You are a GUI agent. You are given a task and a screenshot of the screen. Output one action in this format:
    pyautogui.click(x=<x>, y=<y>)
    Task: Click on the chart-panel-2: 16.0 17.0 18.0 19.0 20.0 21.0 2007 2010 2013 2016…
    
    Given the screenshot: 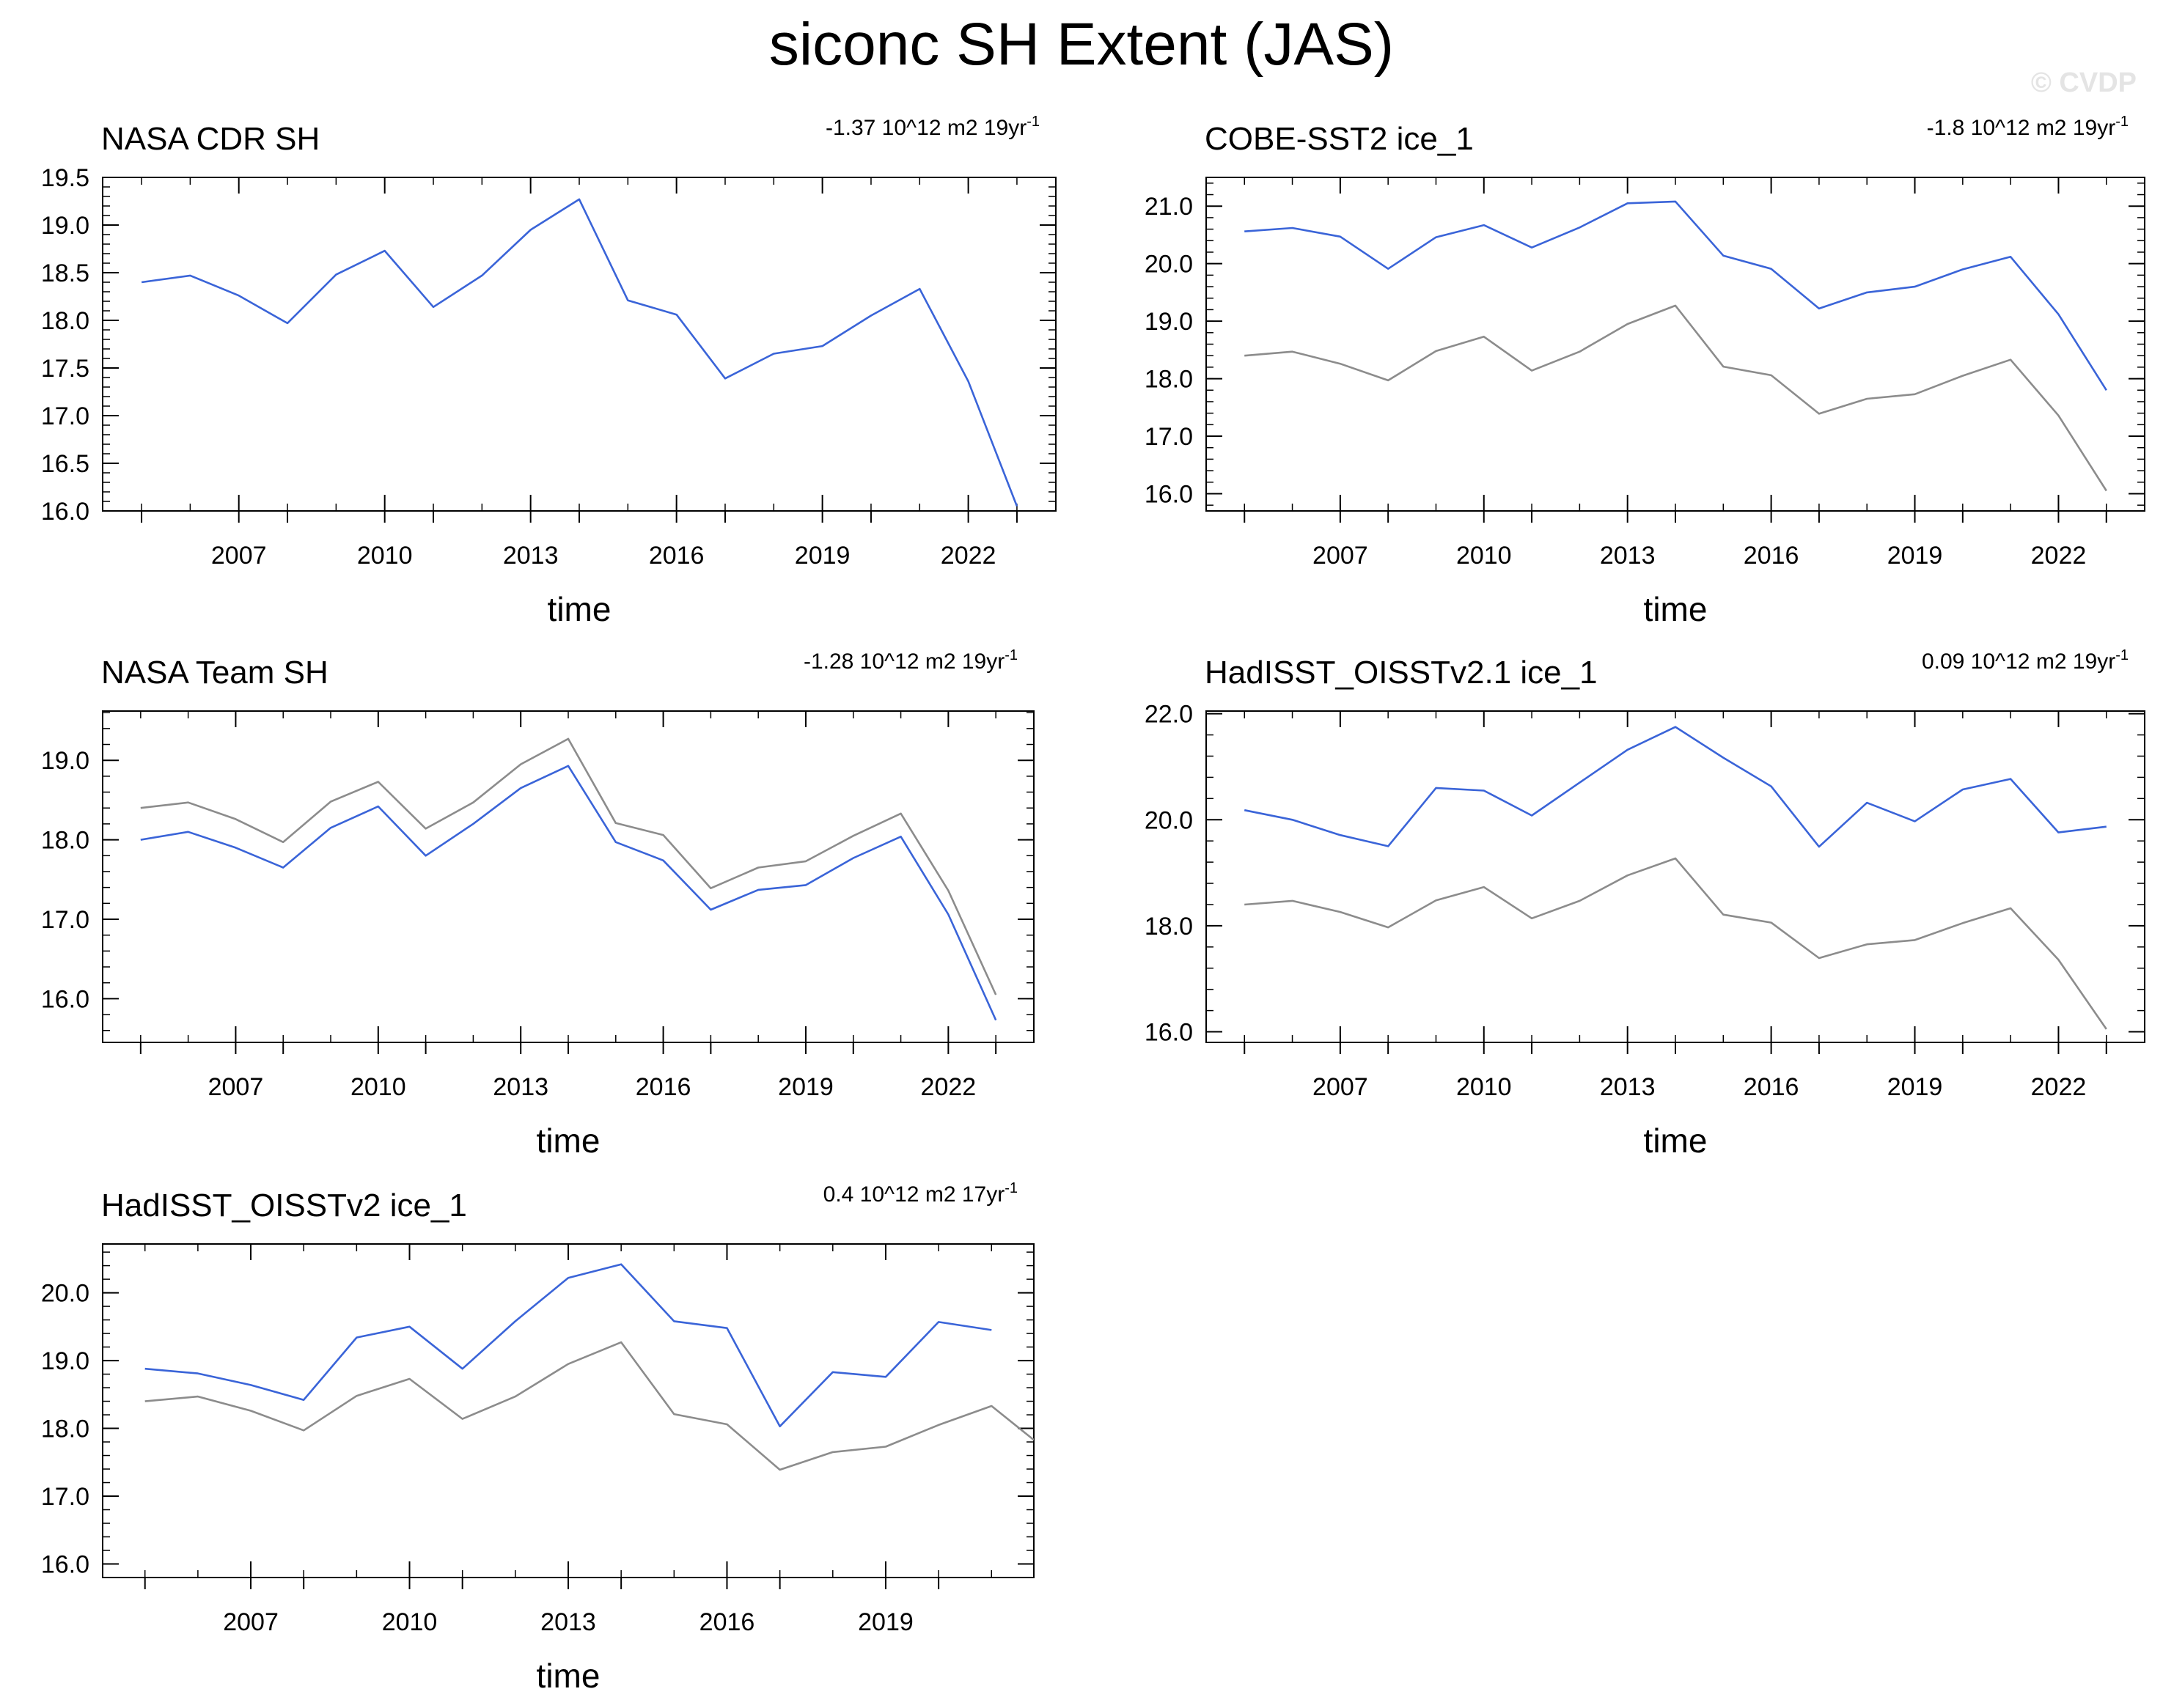 What is the action you would take?
    pyautogui.click(x=1645, y=371)
    